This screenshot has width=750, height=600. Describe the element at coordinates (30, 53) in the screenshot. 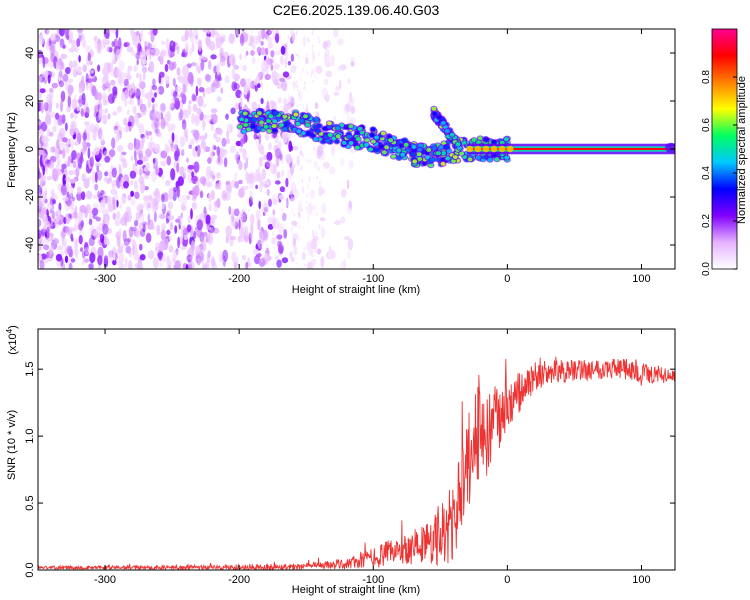

I see `y-tick-label: 40` at that location.